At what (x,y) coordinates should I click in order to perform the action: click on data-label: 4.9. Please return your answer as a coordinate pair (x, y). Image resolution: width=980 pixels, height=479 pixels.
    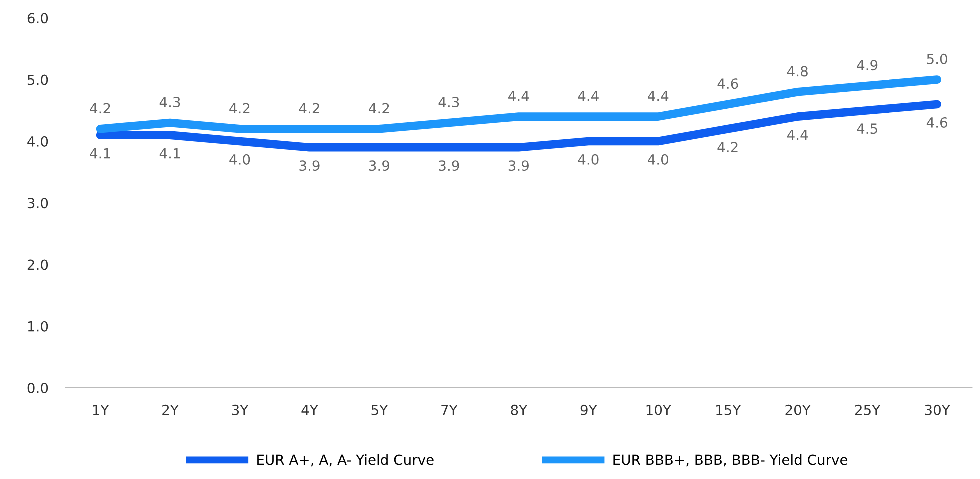
    Looking at the image, I should click on (867, 65).